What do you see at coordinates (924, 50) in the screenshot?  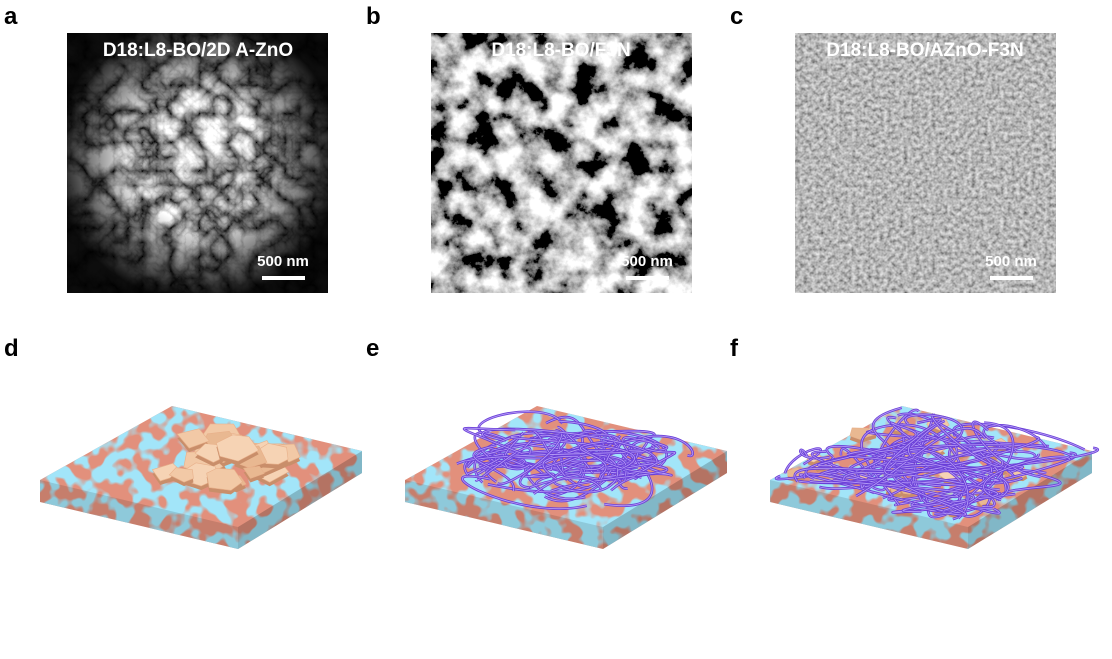 I see `image-title: D18:L8-BO/AZnO-F3N` at bounding box center [924, 50].